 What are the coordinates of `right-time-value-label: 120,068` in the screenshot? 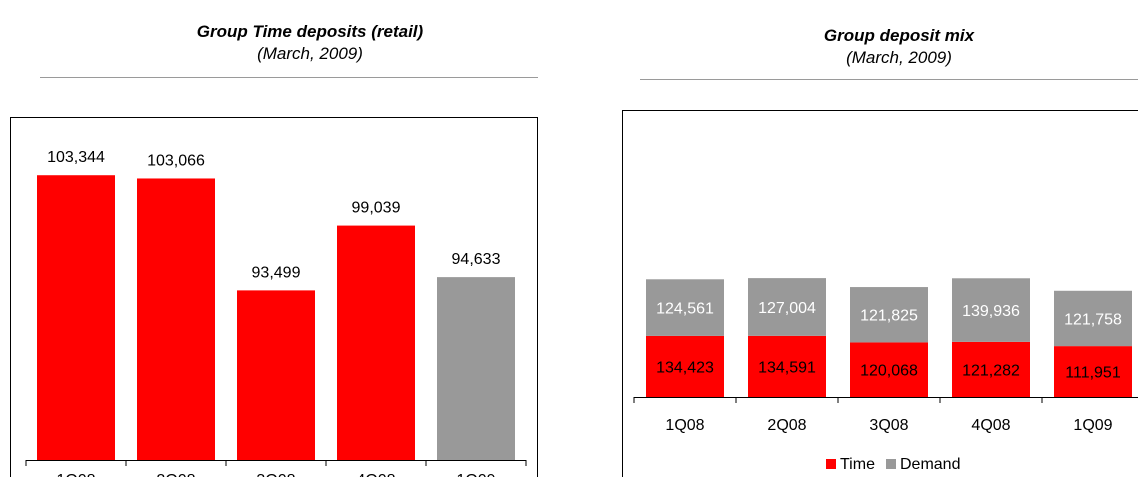 It's located at (889, 371).